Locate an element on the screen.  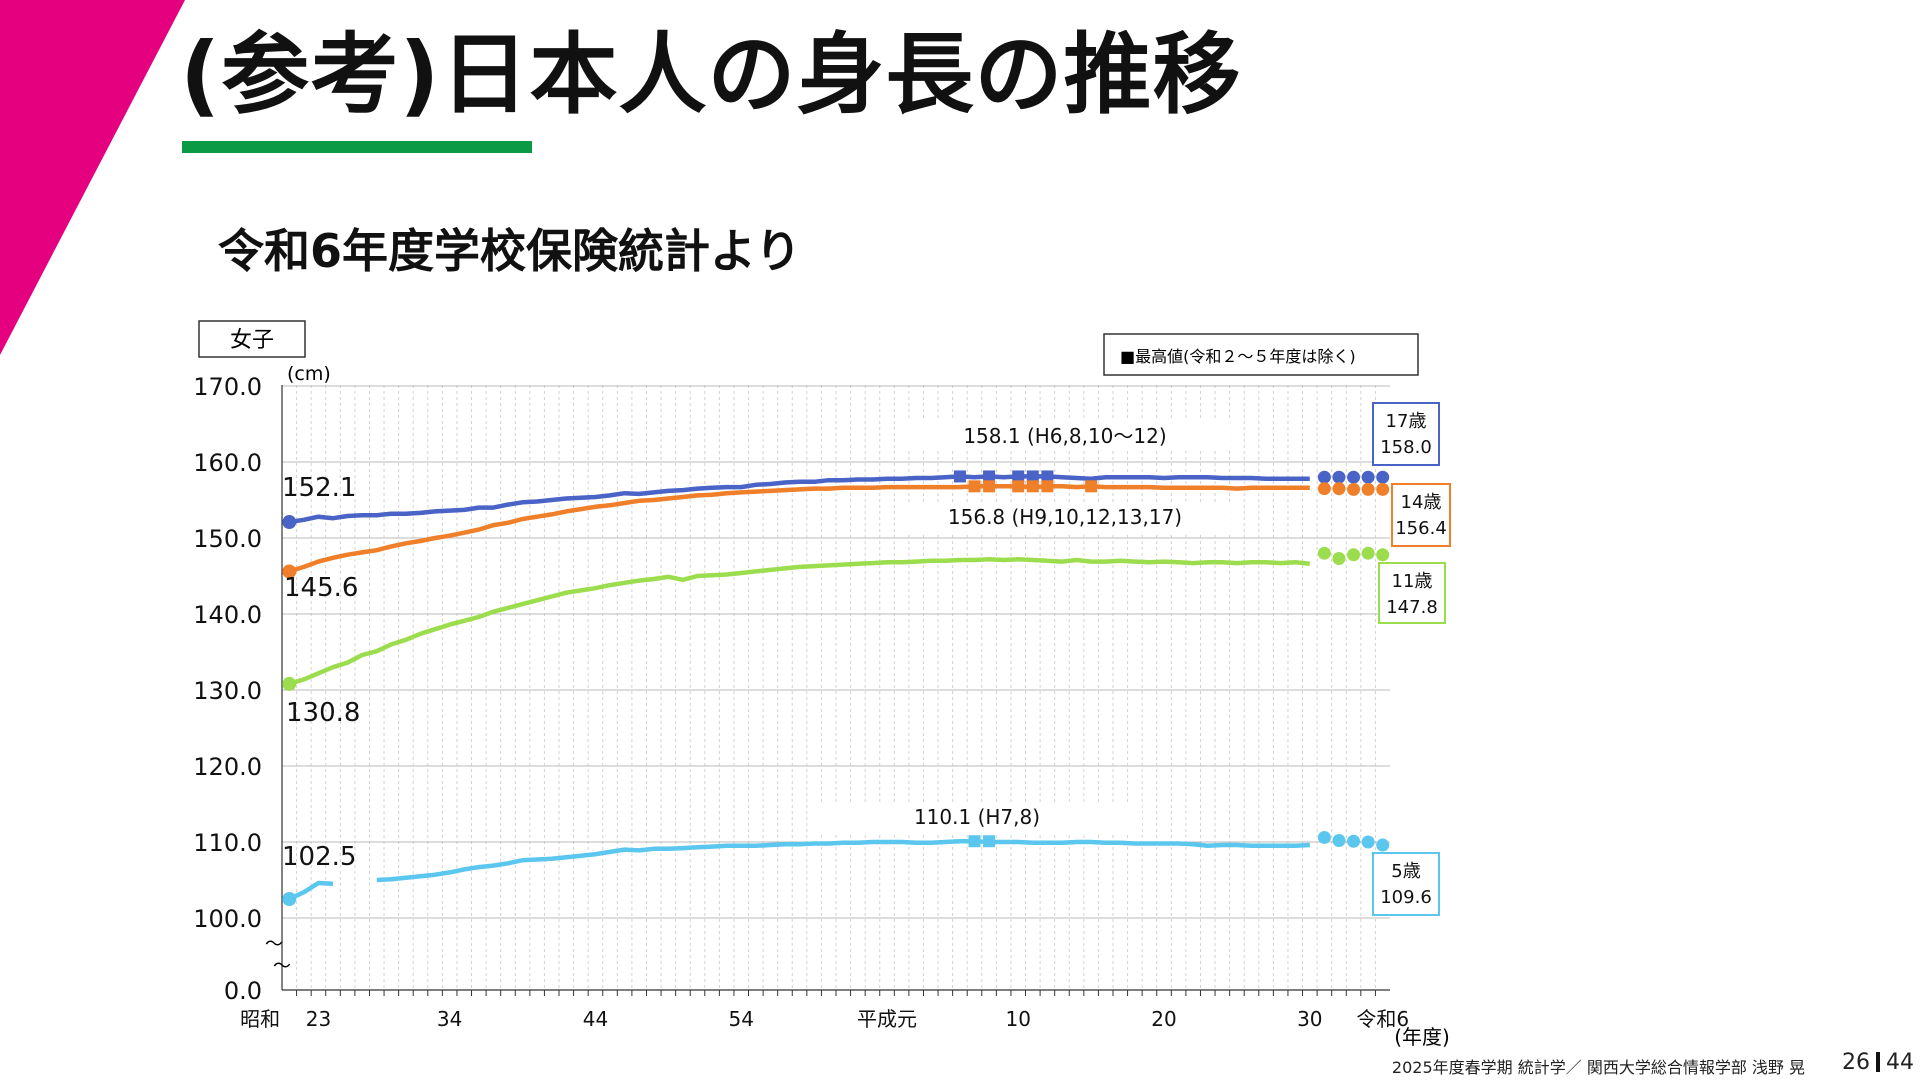
max-value-label: 158.1 (H6,8,10～12) is located at coordinates (1064, 436).